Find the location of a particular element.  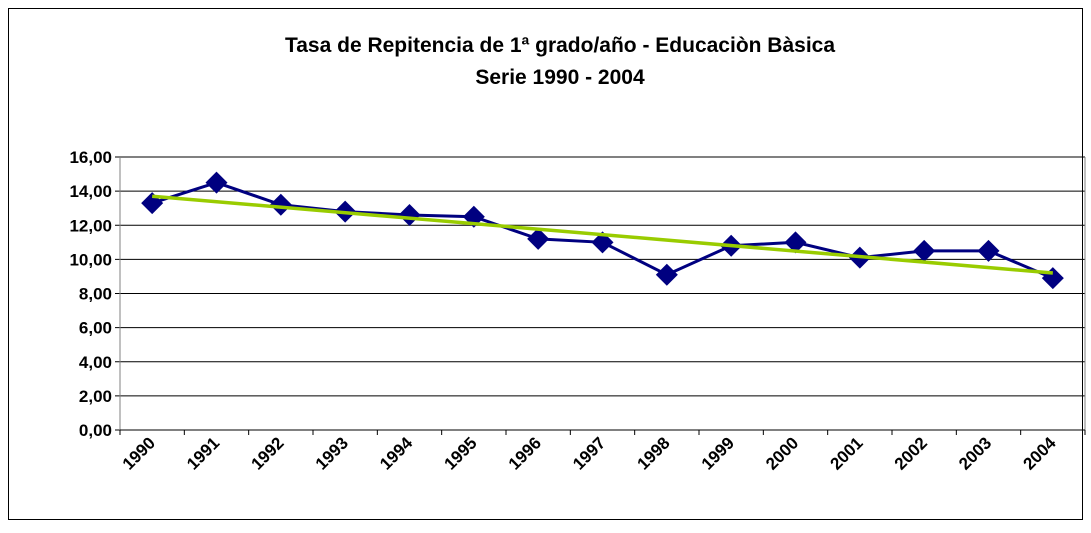

y-tick-label: 6,00 is located at coordinates (95, 328).